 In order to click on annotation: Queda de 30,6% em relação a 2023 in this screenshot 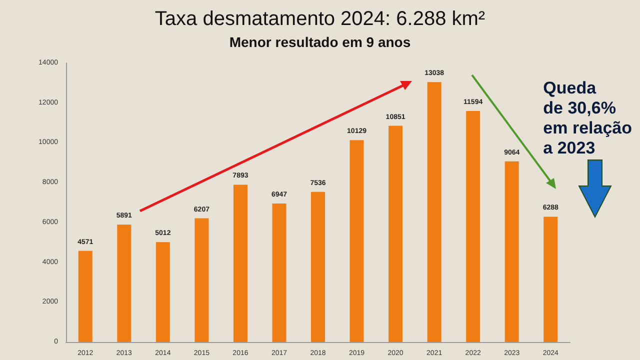, I will do `click(587, 118)`.